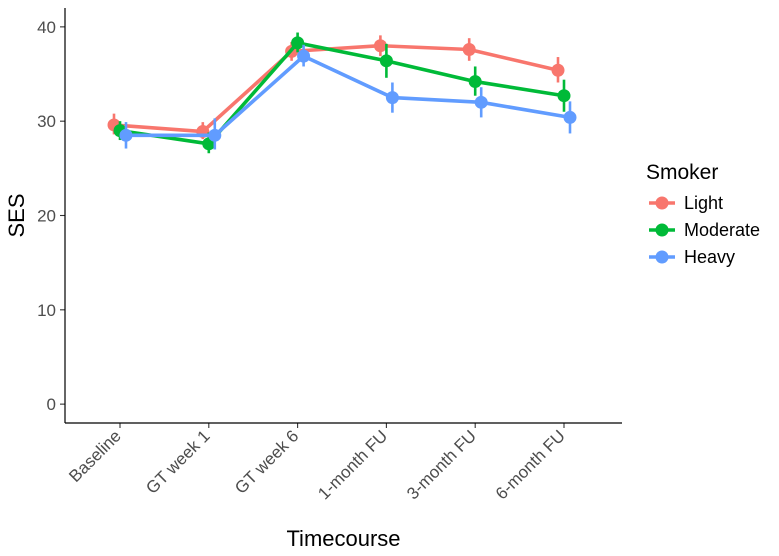  I want to click on x-axis-title: Timecourse, so click(343, 538).